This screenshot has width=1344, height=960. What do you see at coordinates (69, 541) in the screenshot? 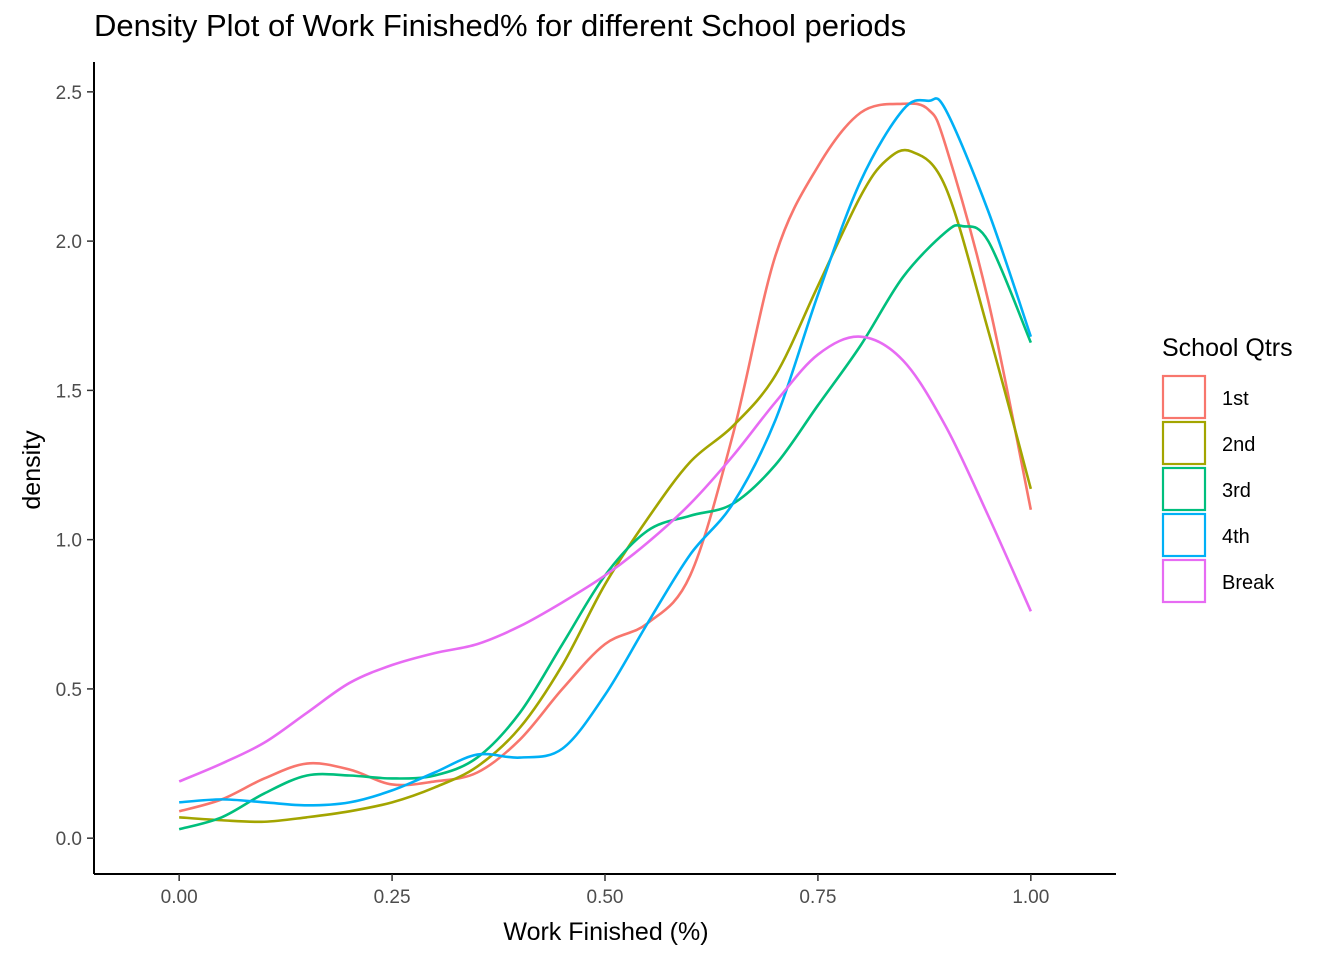
I see `y-tick-label: 1.0` at bounding box center [69, 541].